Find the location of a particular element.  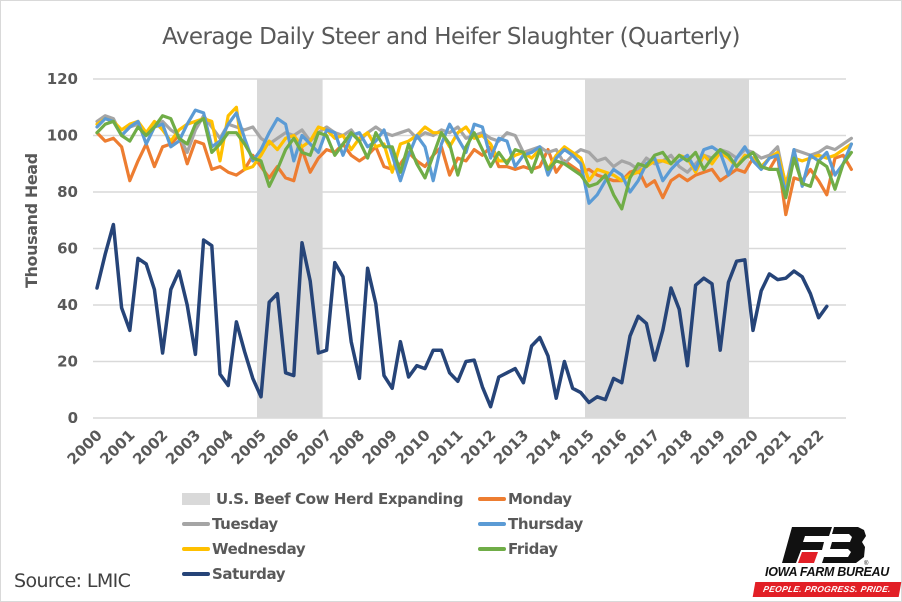

legend-swatch-tuesday is located at coordinates (196, 524).